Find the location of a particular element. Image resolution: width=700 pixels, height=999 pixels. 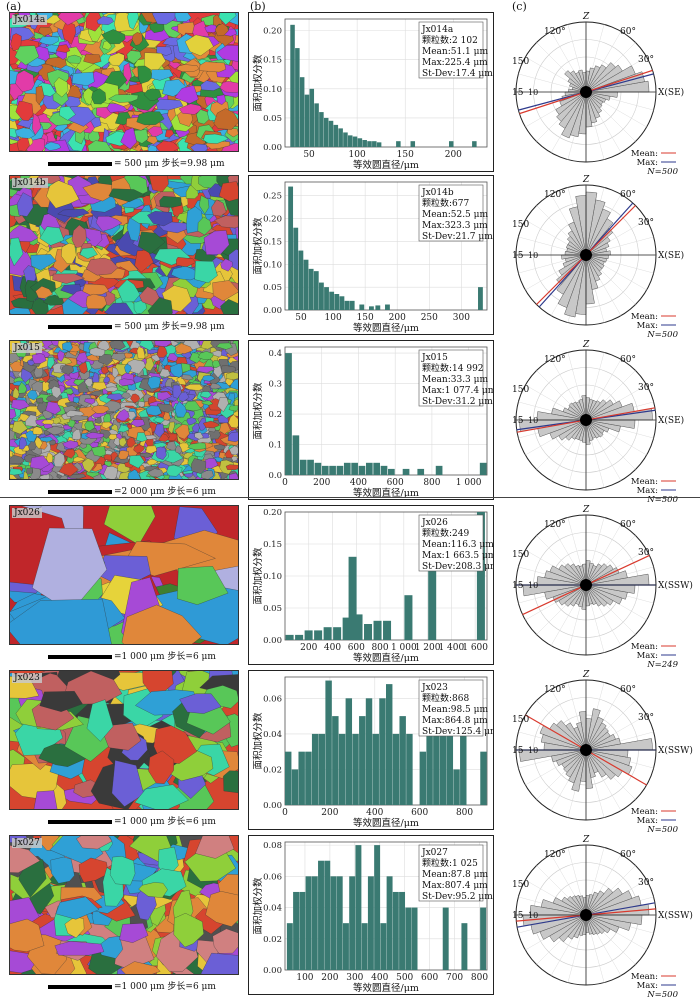

y-tick-label: 0.25 is located at coordinates (272, 197).